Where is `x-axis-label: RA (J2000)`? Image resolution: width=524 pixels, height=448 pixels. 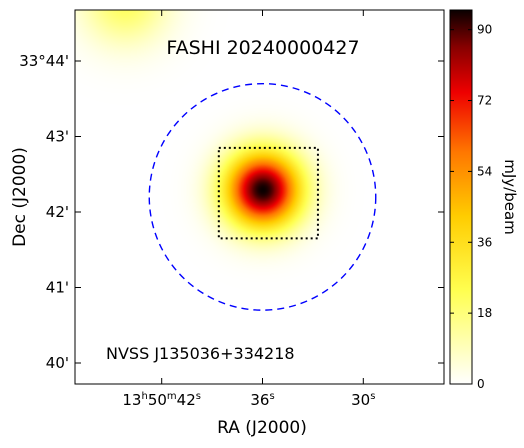 x-axis-label: RA (J2000) is located at coordinates (262, 428).